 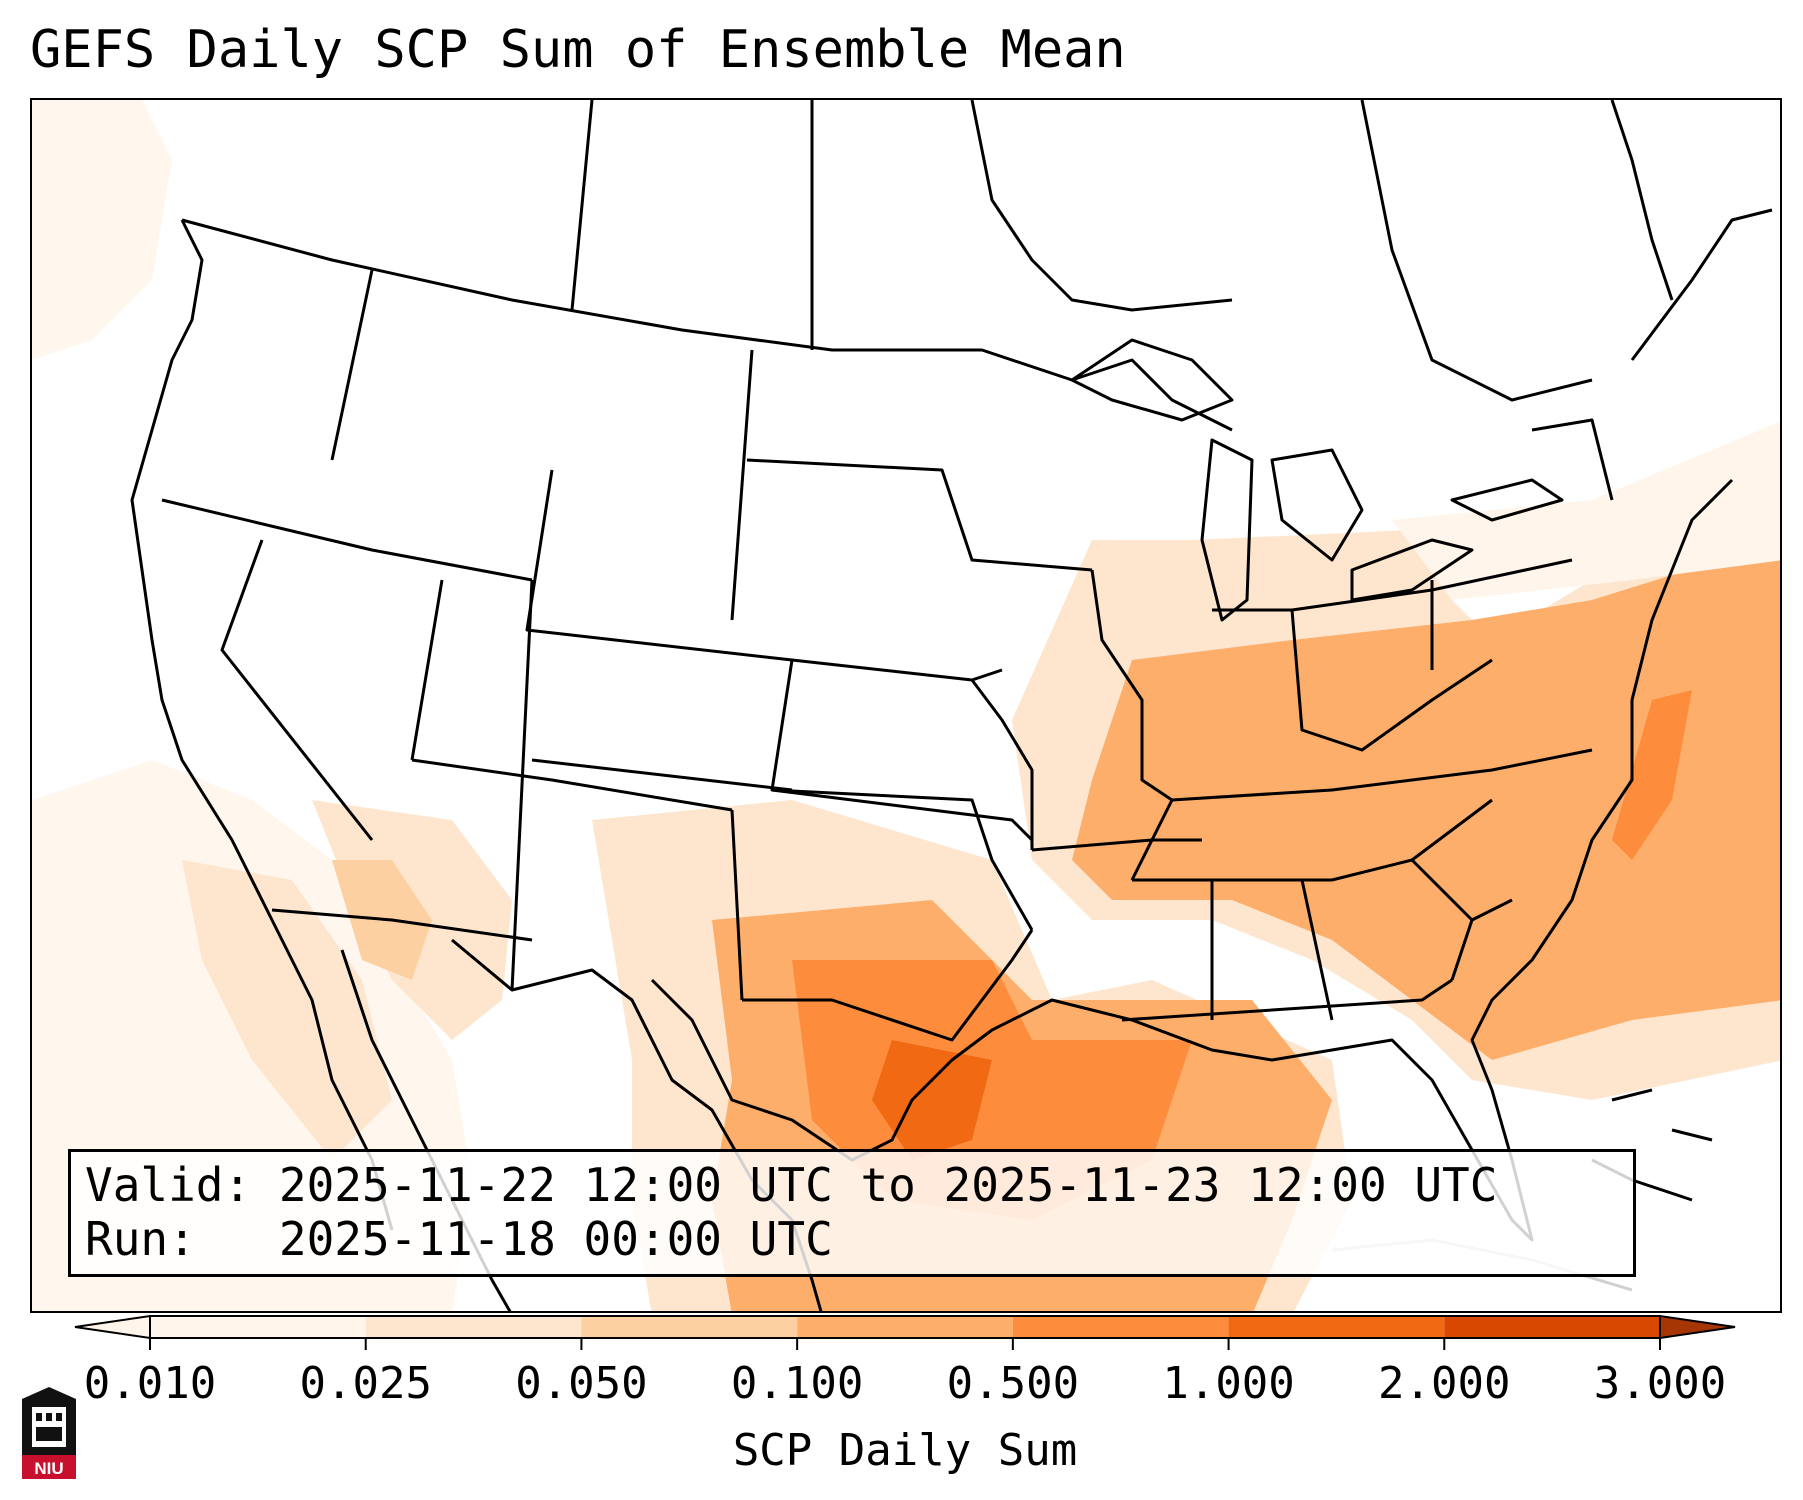 I want to click on colorbar-ticks, so click(x=905, y=1344).